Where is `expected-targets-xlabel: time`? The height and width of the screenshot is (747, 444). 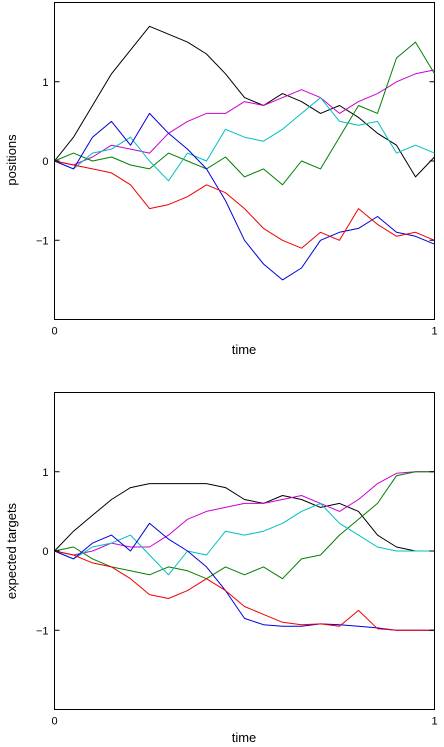
expected-targets-xlabel: time is located at coordinates (244, 737).